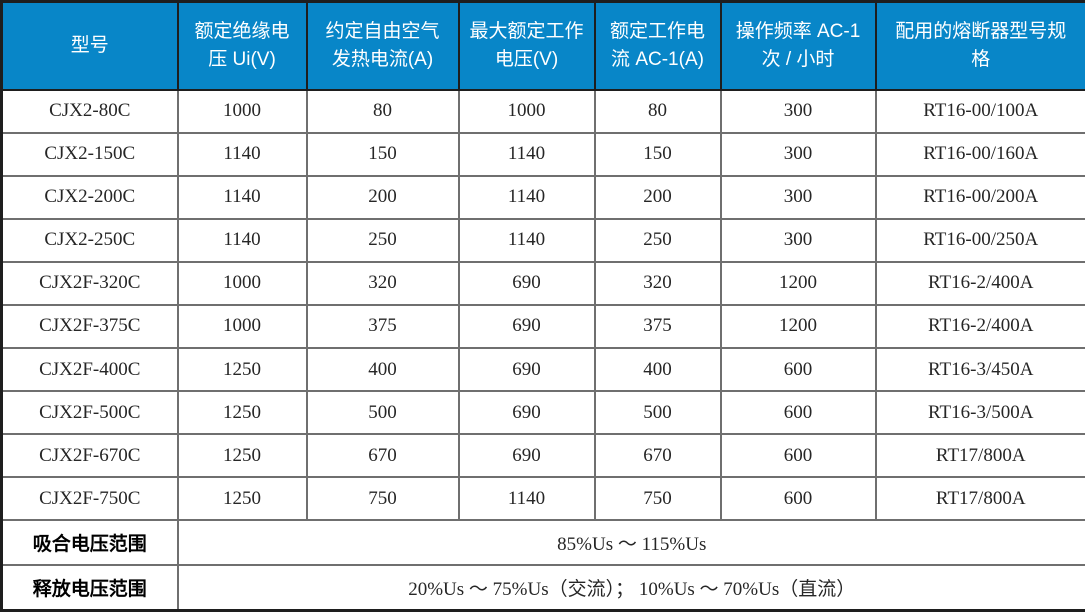  I want to click on footer-value: 85%Us ～ 115%Us, so click(630, 543).